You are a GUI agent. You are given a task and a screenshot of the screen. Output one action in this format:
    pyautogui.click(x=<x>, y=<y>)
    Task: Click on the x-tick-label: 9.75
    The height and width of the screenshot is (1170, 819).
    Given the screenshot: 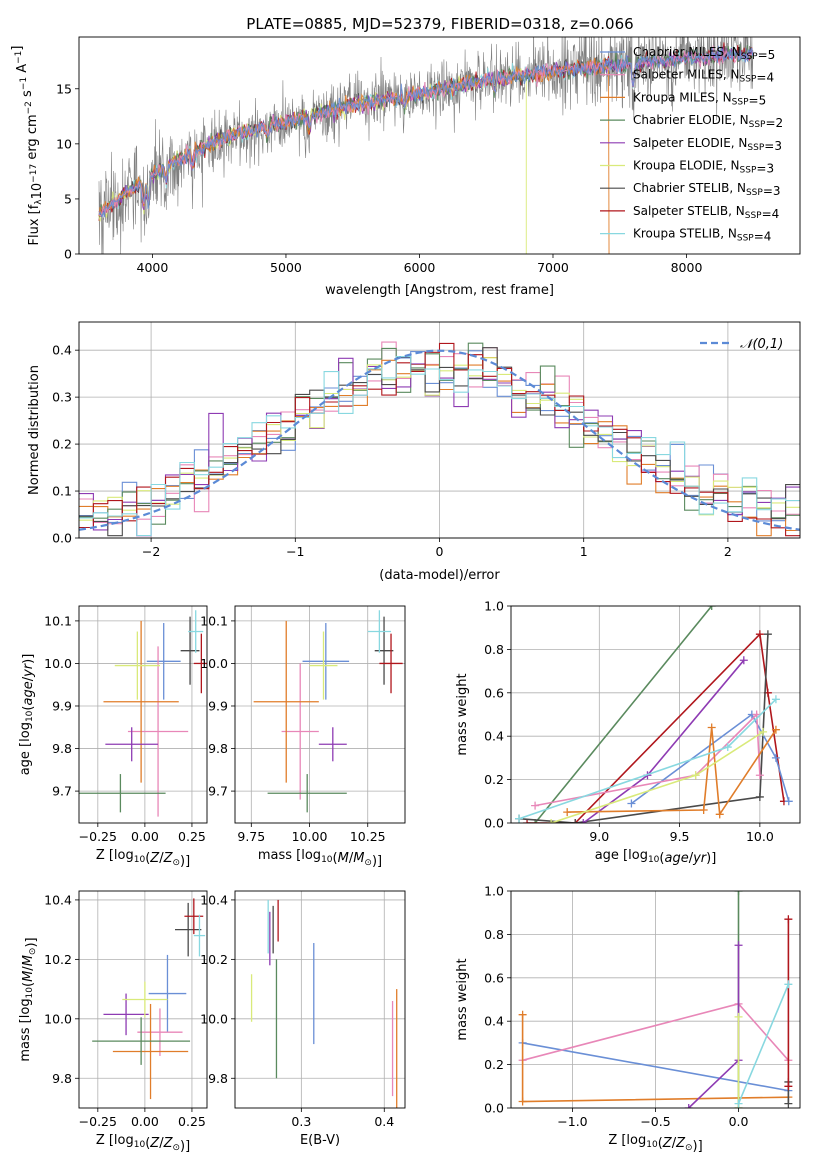 What is the action you would take?
    pyautogui.click(x=251, y=836)
    